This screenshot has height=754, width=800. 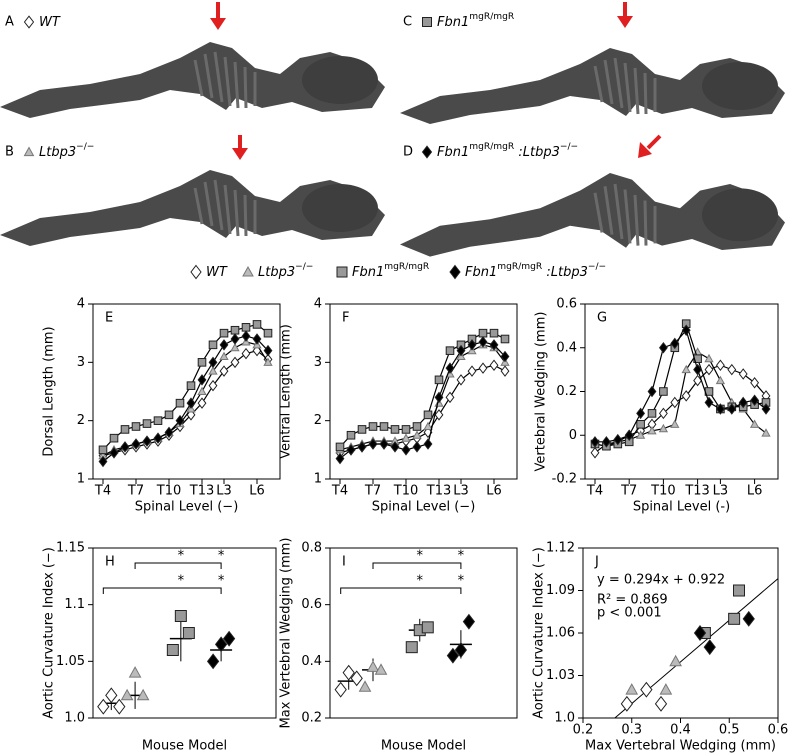 What do you see at coordinates (110, 562) in the screenshot?
I see `panel-letter: H` at bounding box center [110, 562].